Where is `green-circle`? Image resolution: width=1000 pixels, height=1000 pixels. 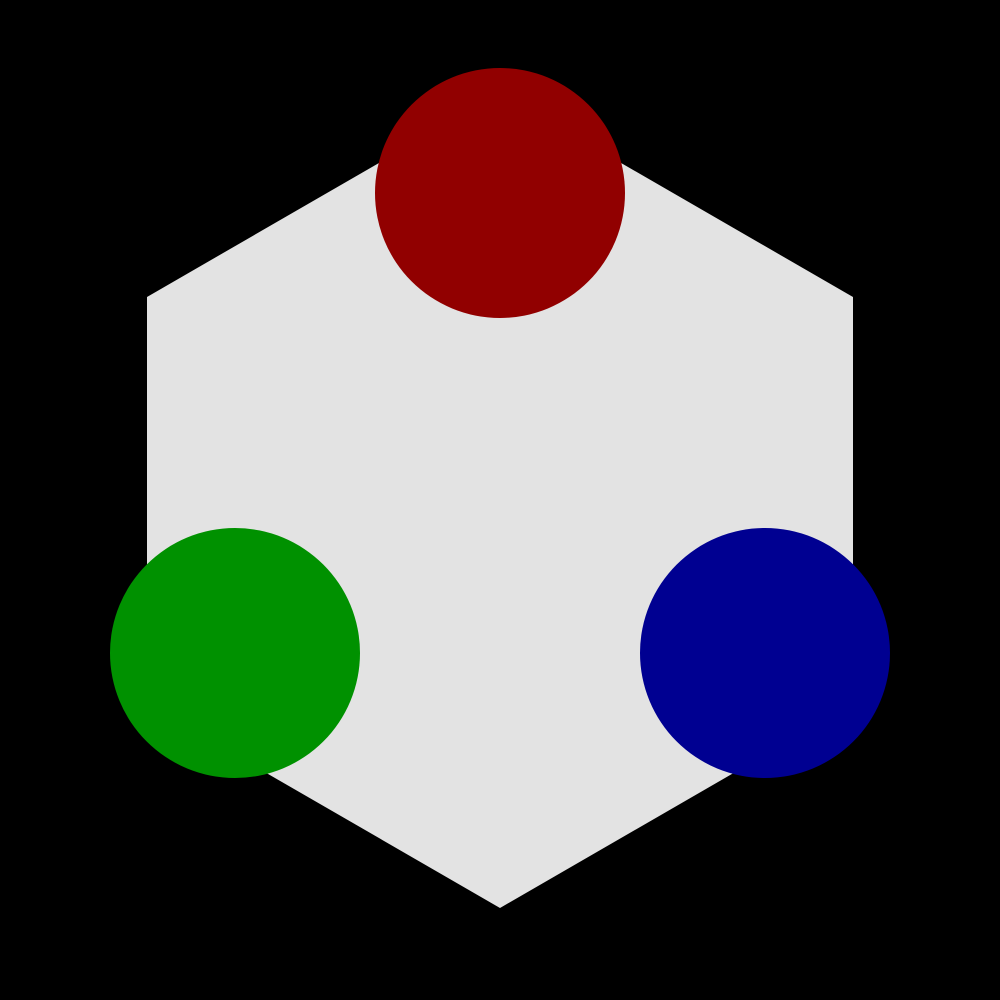
green-circle is located at coordinates (235, 653).